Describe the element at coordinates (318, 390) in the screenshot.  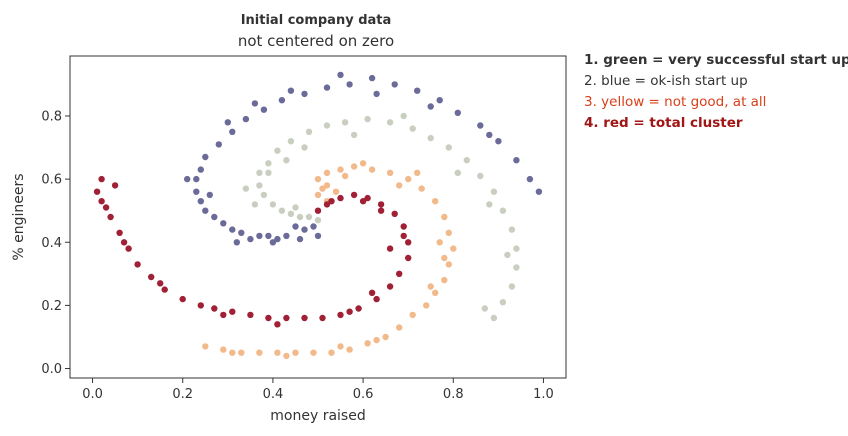
I see `x-axis: 0.0 0.2 0.4 0.6 0.8 1.0` at that location.